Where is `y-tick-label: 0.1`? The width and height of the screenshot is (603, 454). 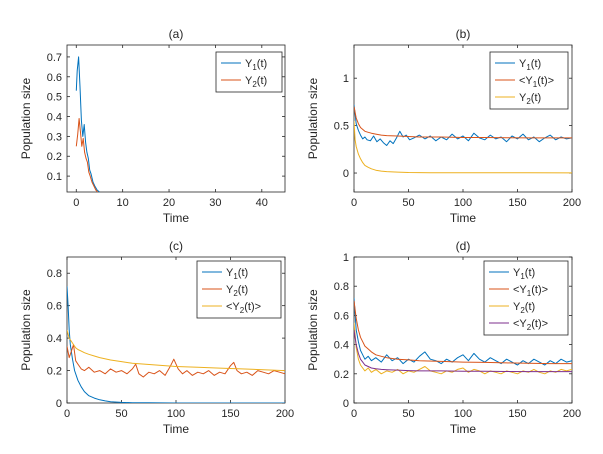 y-tick-label: 0.1 is located at coordinates (54, 177).